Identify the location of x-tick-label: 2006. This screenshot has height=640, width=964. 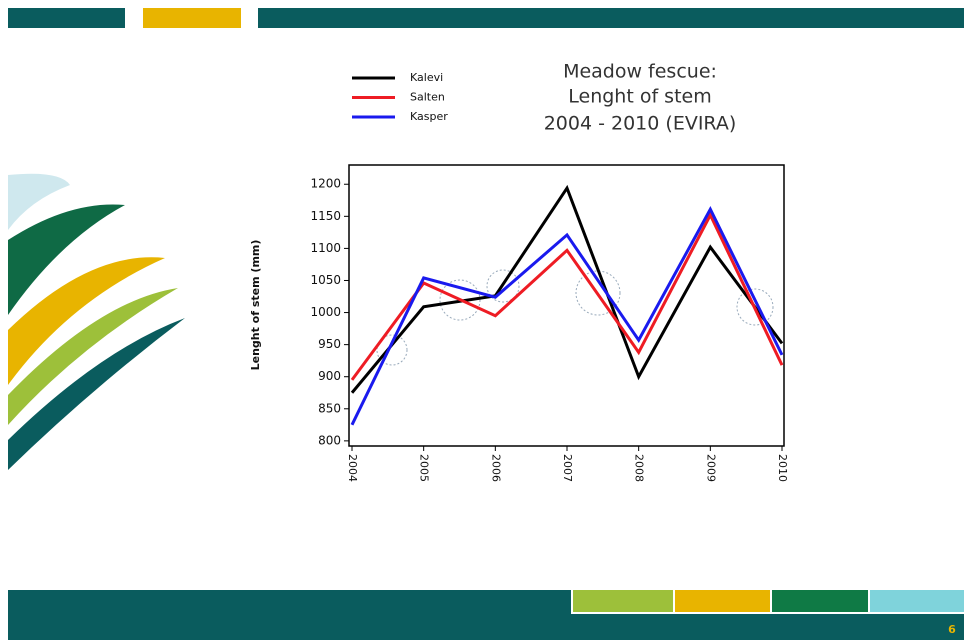
(495, 468).